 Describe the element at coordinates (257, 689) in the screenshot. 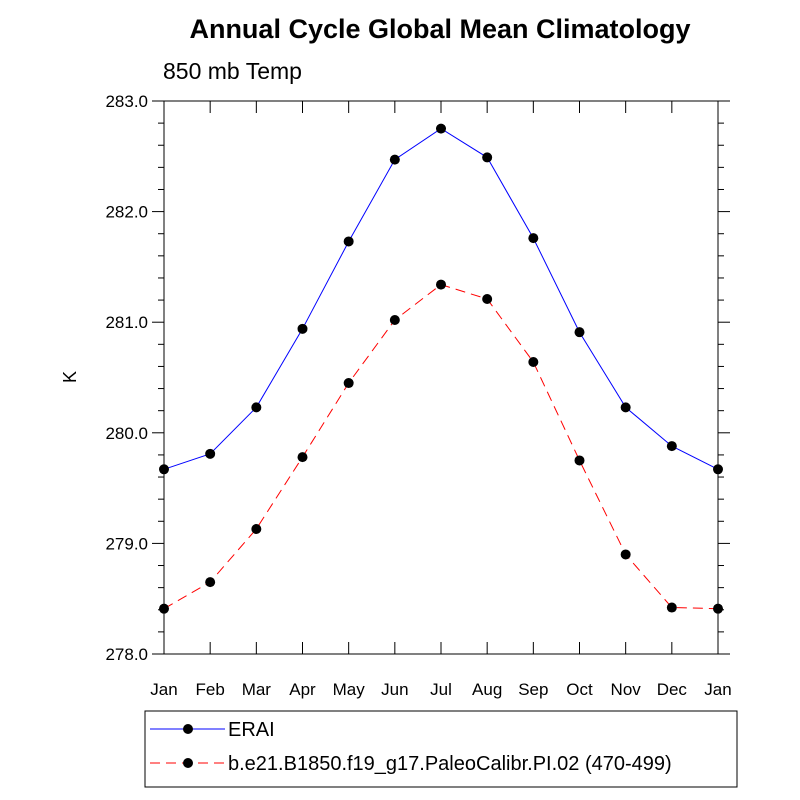

I see `x-tick-label: Mar` at that location.